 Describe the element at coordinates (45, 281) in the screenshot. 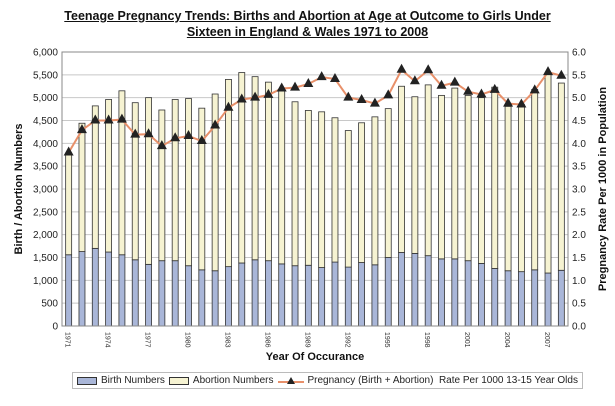

I see `y-tick-label: 1,000` at that location.